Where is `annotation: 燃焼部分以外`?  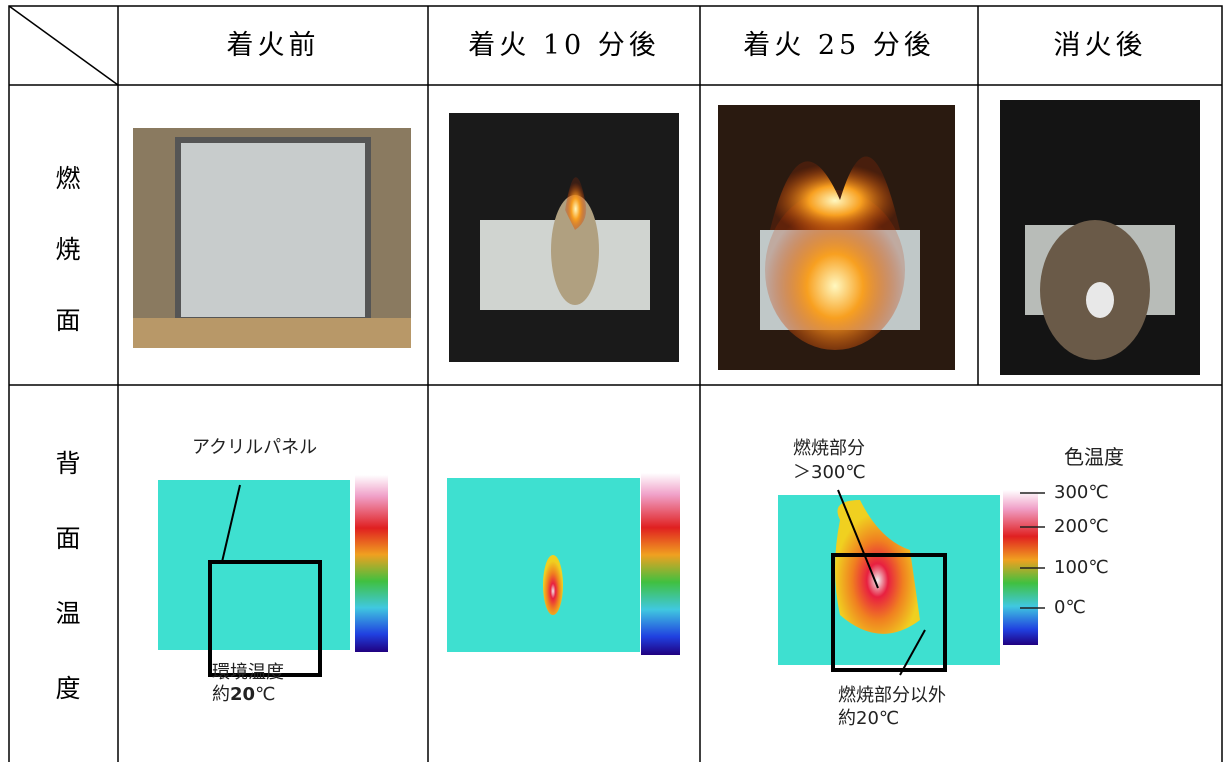 annotation: 燃焼部分以外 is located at coordinates (892, 695).